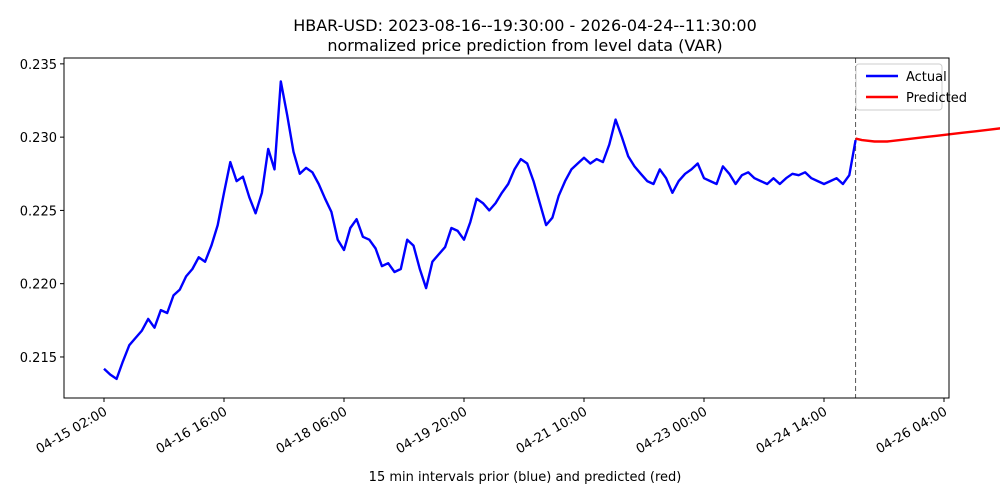  Describe the element at coordinates (912, 430) in the screenshot. I see `x-tick-label: 04-26 04:00` at that location.